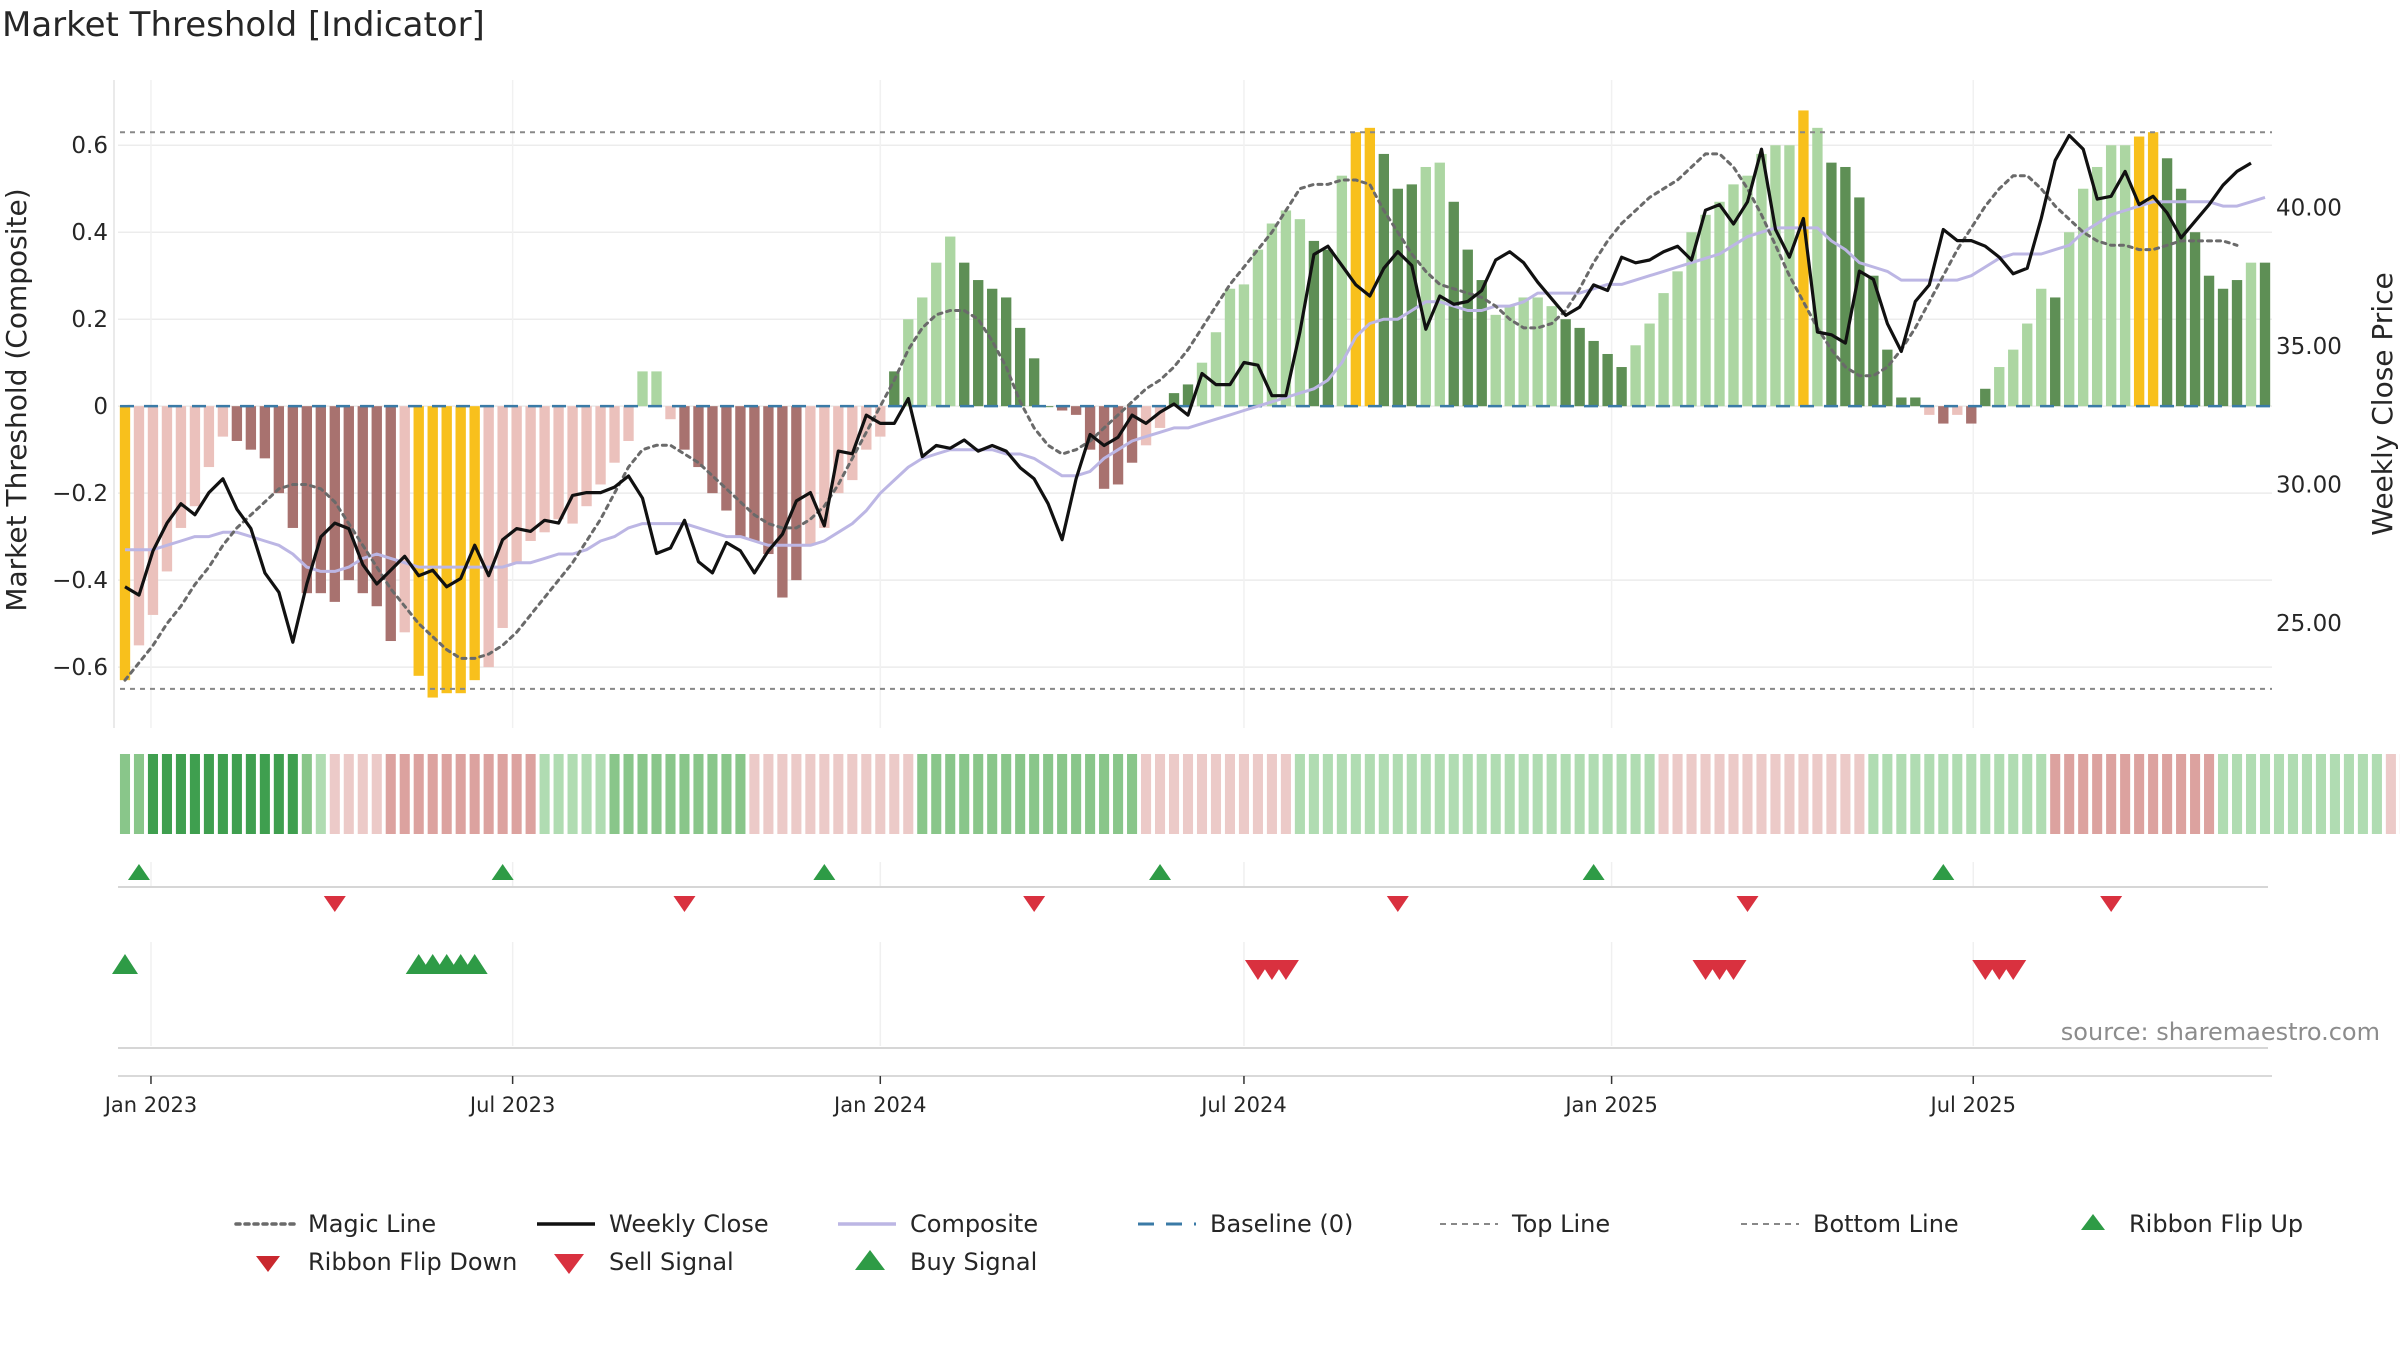  What do you see at coordinates (1034, 904) in the screenshot?
I see `ribbon-flip-down-marker` at bounding box center [1034, 904].